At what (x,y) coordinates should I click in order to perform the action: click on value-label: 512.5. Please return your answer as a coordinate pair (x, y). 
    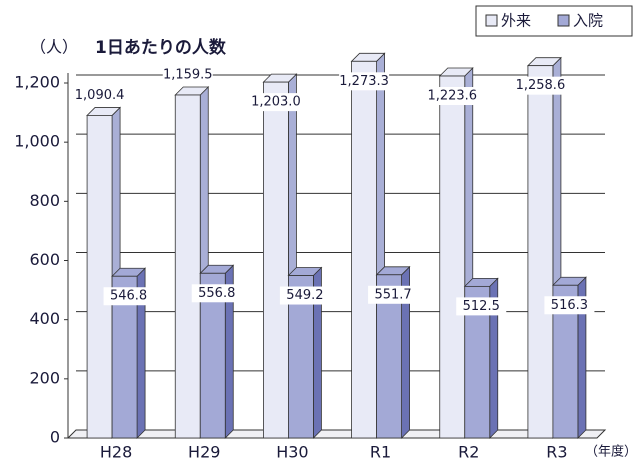
    Looking at the image, I should click on (481, 306).